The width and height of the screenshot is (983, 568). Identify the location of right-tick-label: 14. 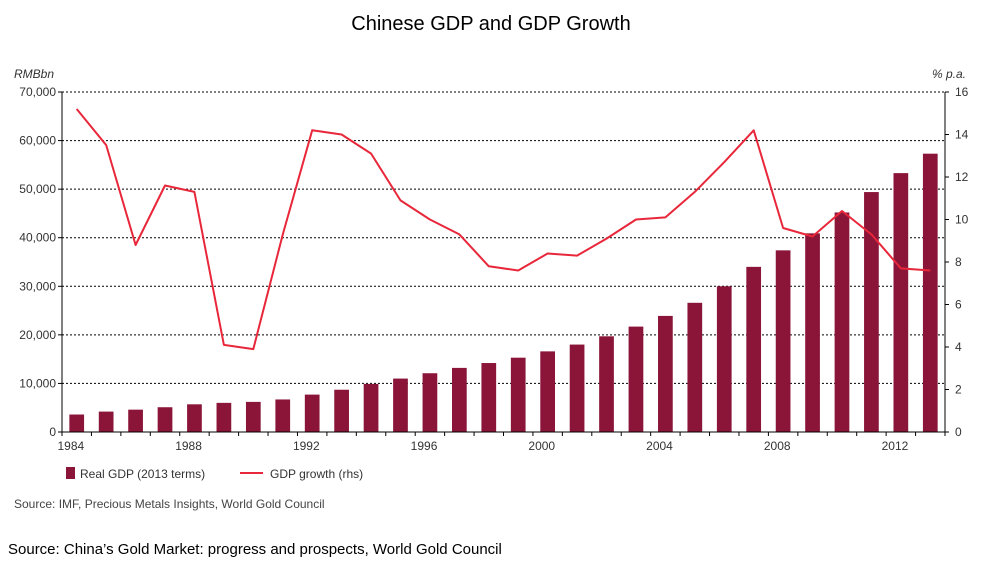
(962, 135).